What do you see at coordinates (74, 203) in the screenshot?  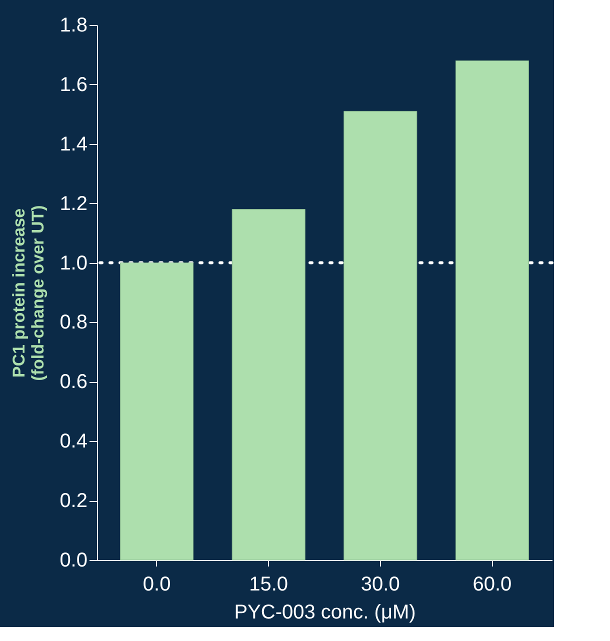 I see `y-tick-label: 1.2` at bounding box center [74, 203].